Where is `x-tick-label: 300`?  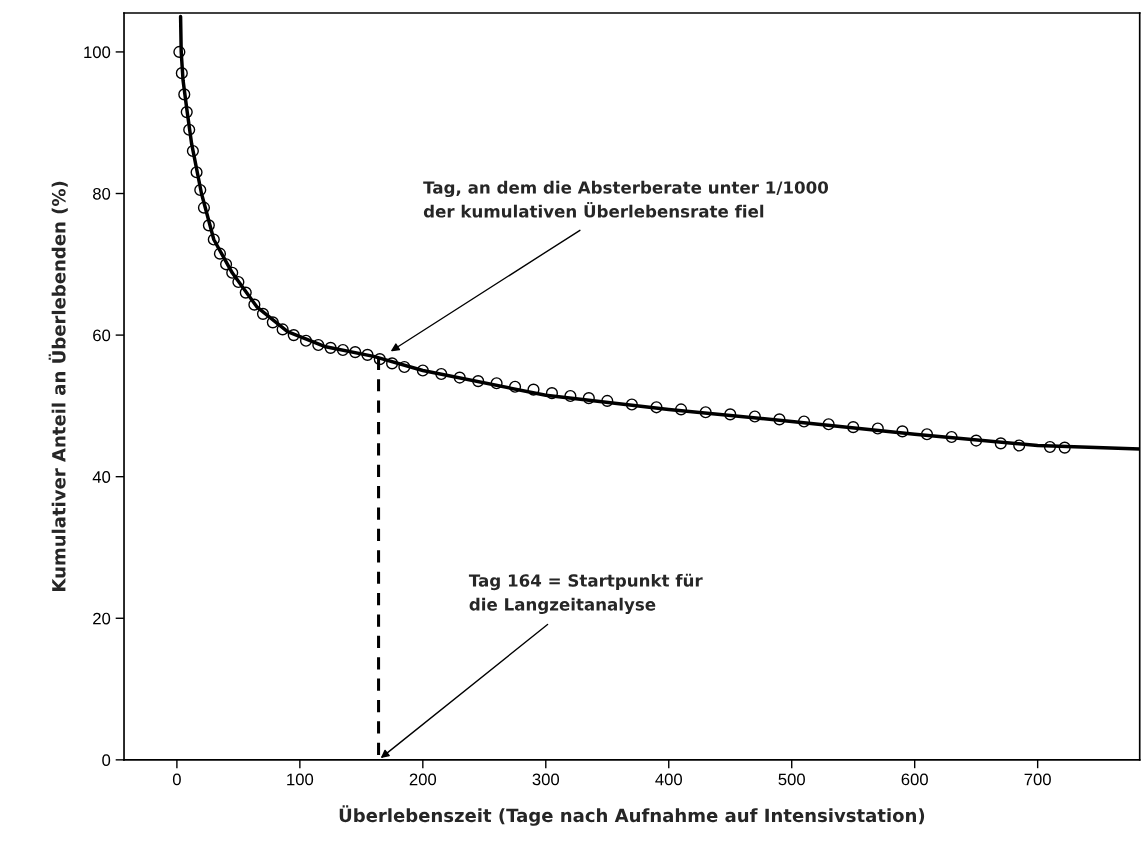
x-tick-label: 300 is located at coordinates (546, 779).